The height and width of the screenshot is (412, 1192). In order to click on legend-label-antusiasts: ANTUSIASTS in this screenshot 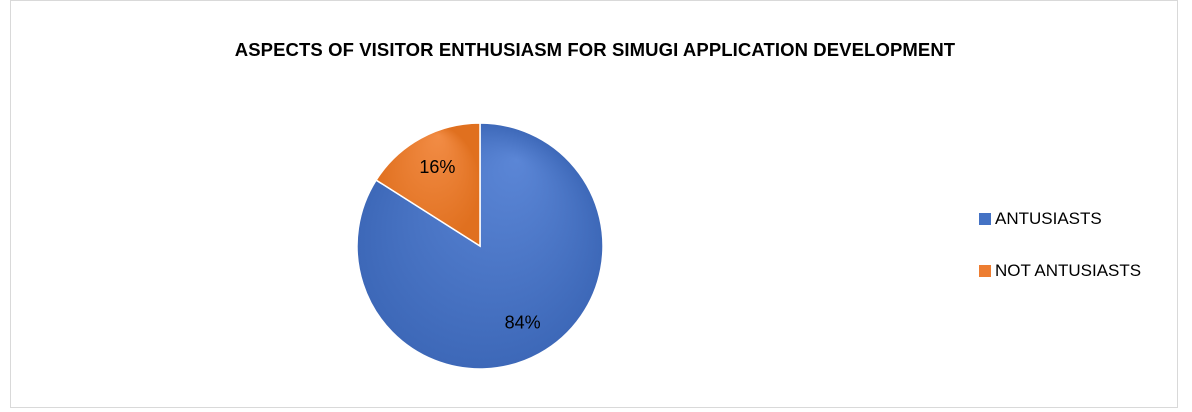, I will do `click(1048, 218)`.